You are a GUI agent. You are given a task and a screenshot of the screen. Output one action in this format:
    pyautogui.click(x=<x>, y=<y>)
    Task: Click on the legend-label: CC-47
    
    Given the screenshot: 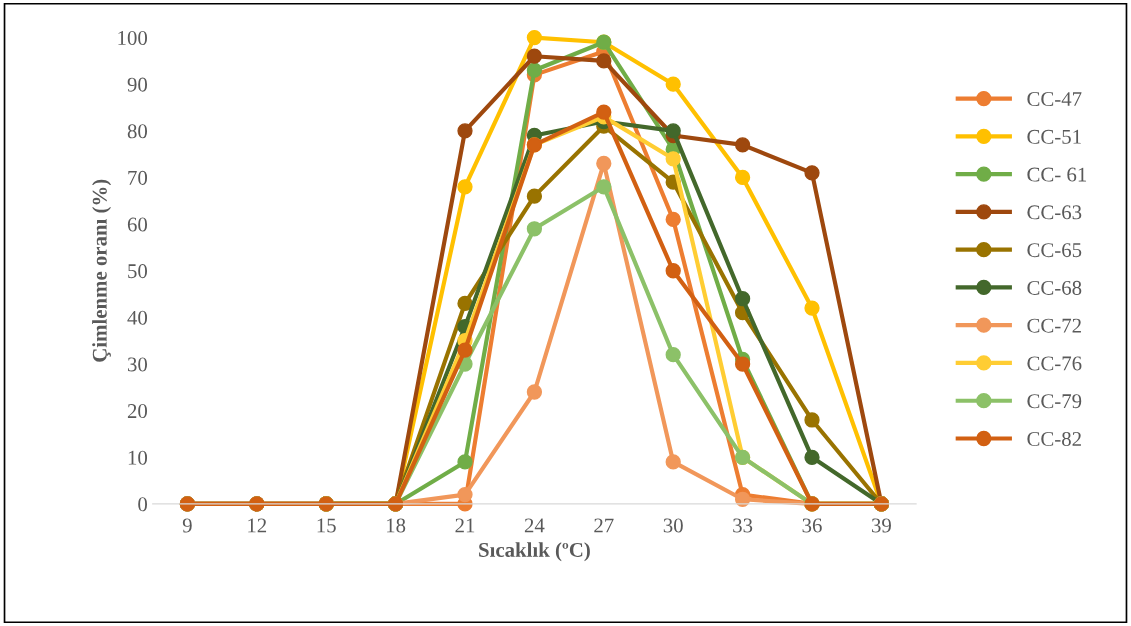 What is the action you would take?
    pyautogui.click(x=1054, y=99)
    